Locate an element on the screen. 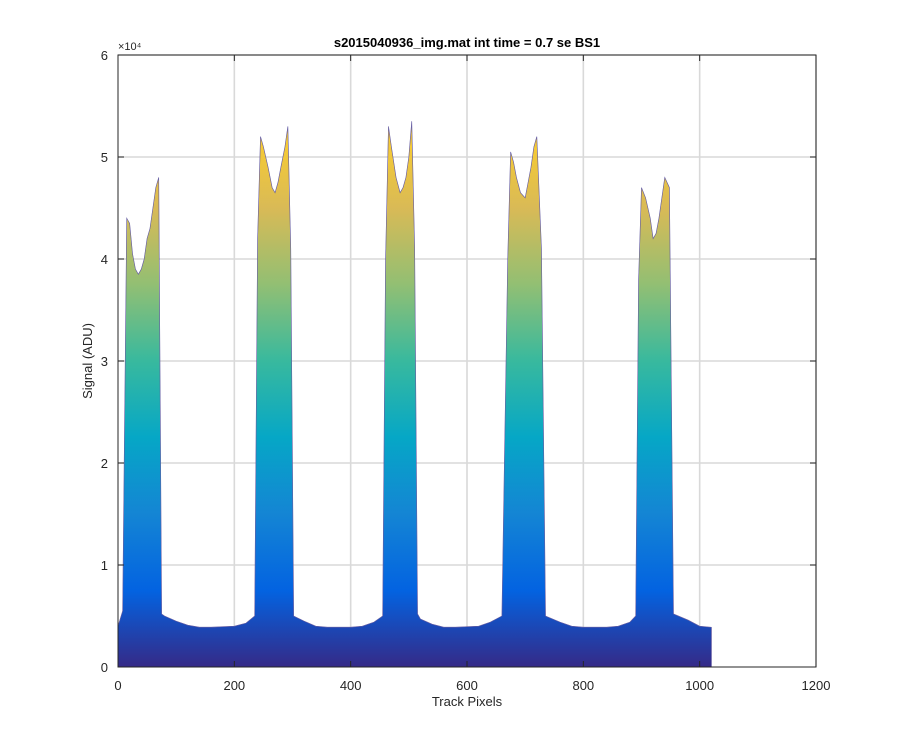 This screenshot has height=750, width=900. x-tick-label: 200 is located at coordinates (234, 685).